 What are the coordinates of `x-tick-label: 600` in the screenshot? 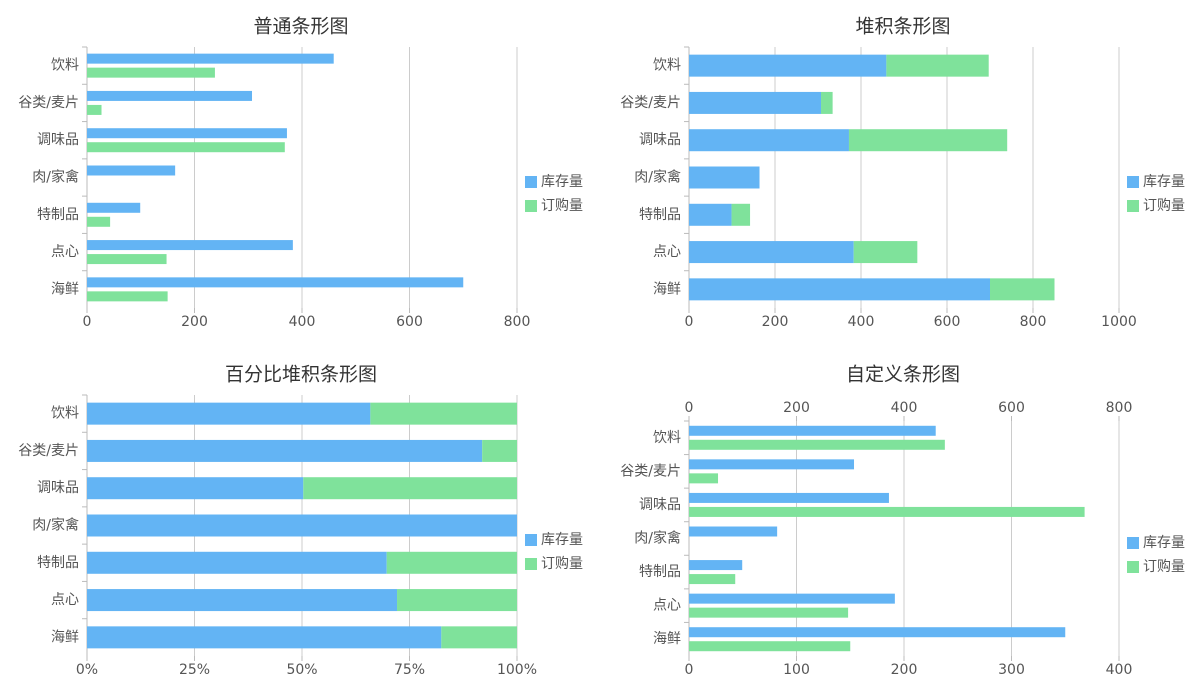 It's located at (409, 322).